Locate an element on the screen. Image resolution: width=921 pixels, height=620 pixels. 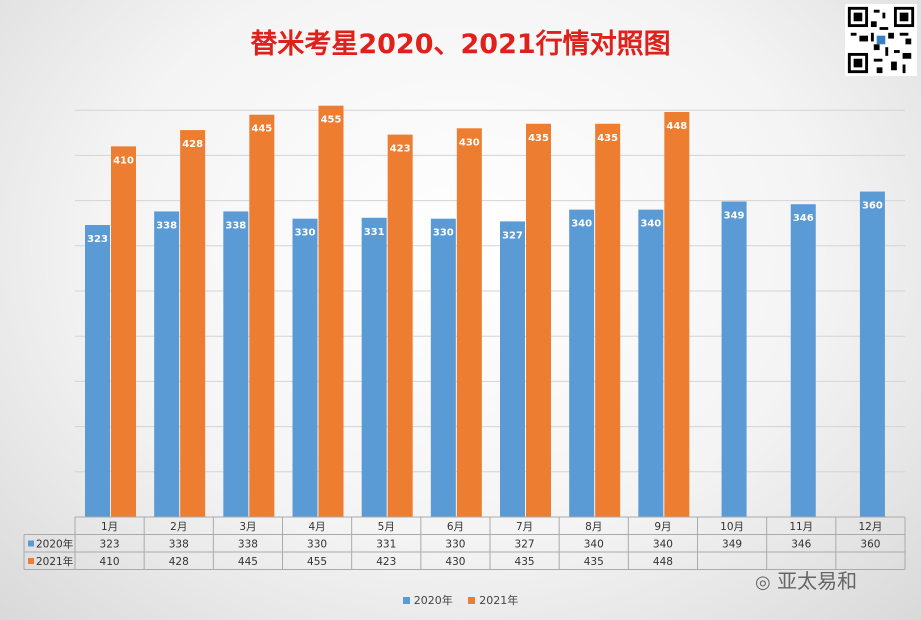
category-label: 10月 is located at coordinates (732, 527).